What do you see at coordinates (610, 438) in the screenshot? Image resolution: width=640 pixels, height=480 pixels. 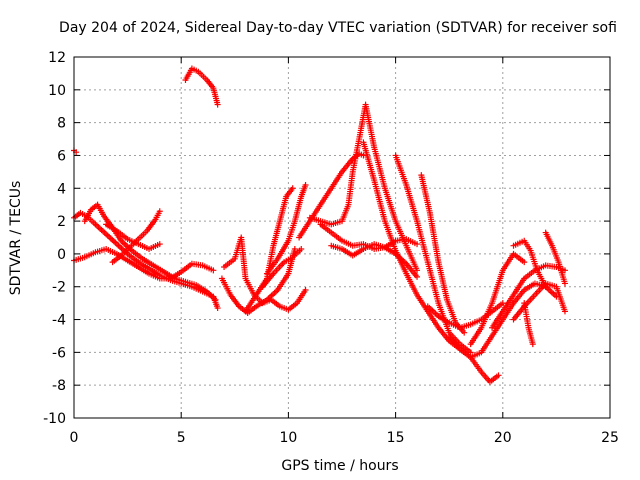 I see `x-tick-label: 25` at bounding box center [610, 438].